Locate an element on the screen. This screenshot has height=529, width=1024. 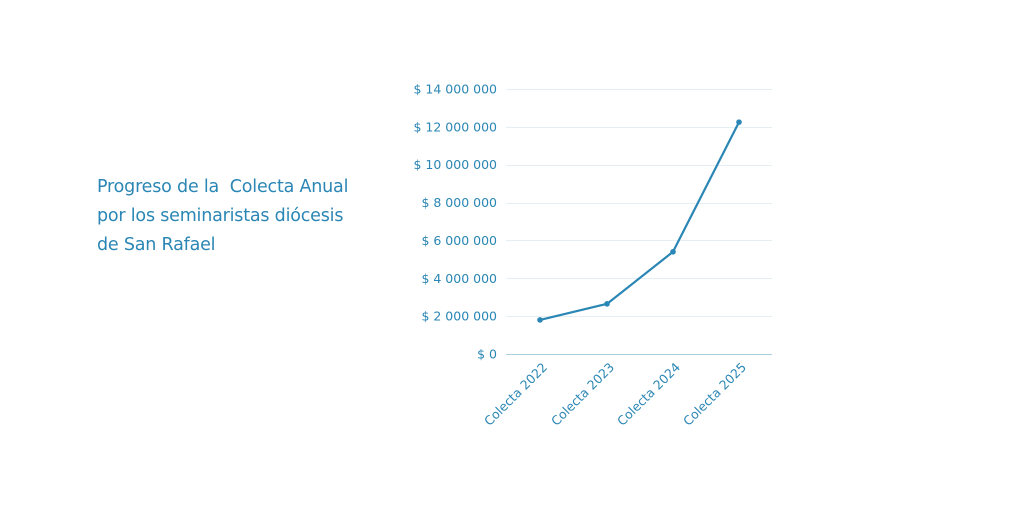
chart-title-line-1: Progreso de la Colecta Anual is located at coordinates (223, 187).